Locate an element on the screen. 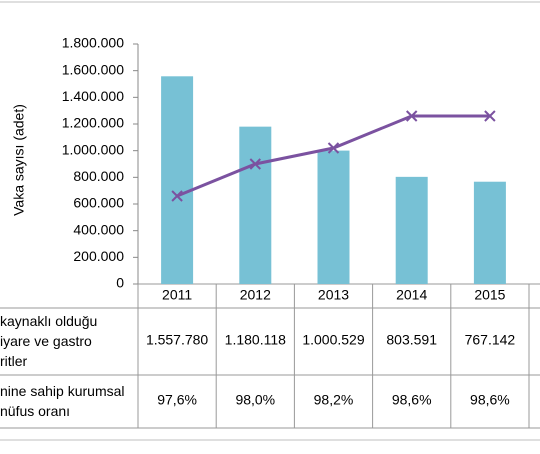 Image resolution: width=540 pixels, height=454 pixels. table-value: 1.000.529 is located at coordinates (333, 340).